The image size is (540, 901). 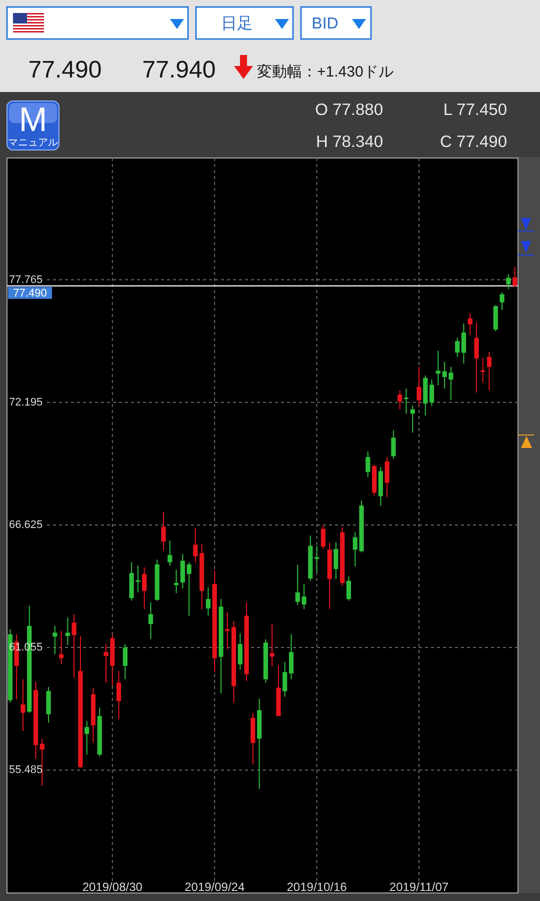 What do you see at coordinates (317, 887) in the screenshot?
I see `x-tick-label: 2019/10/16` at bounding box center [317, 887].